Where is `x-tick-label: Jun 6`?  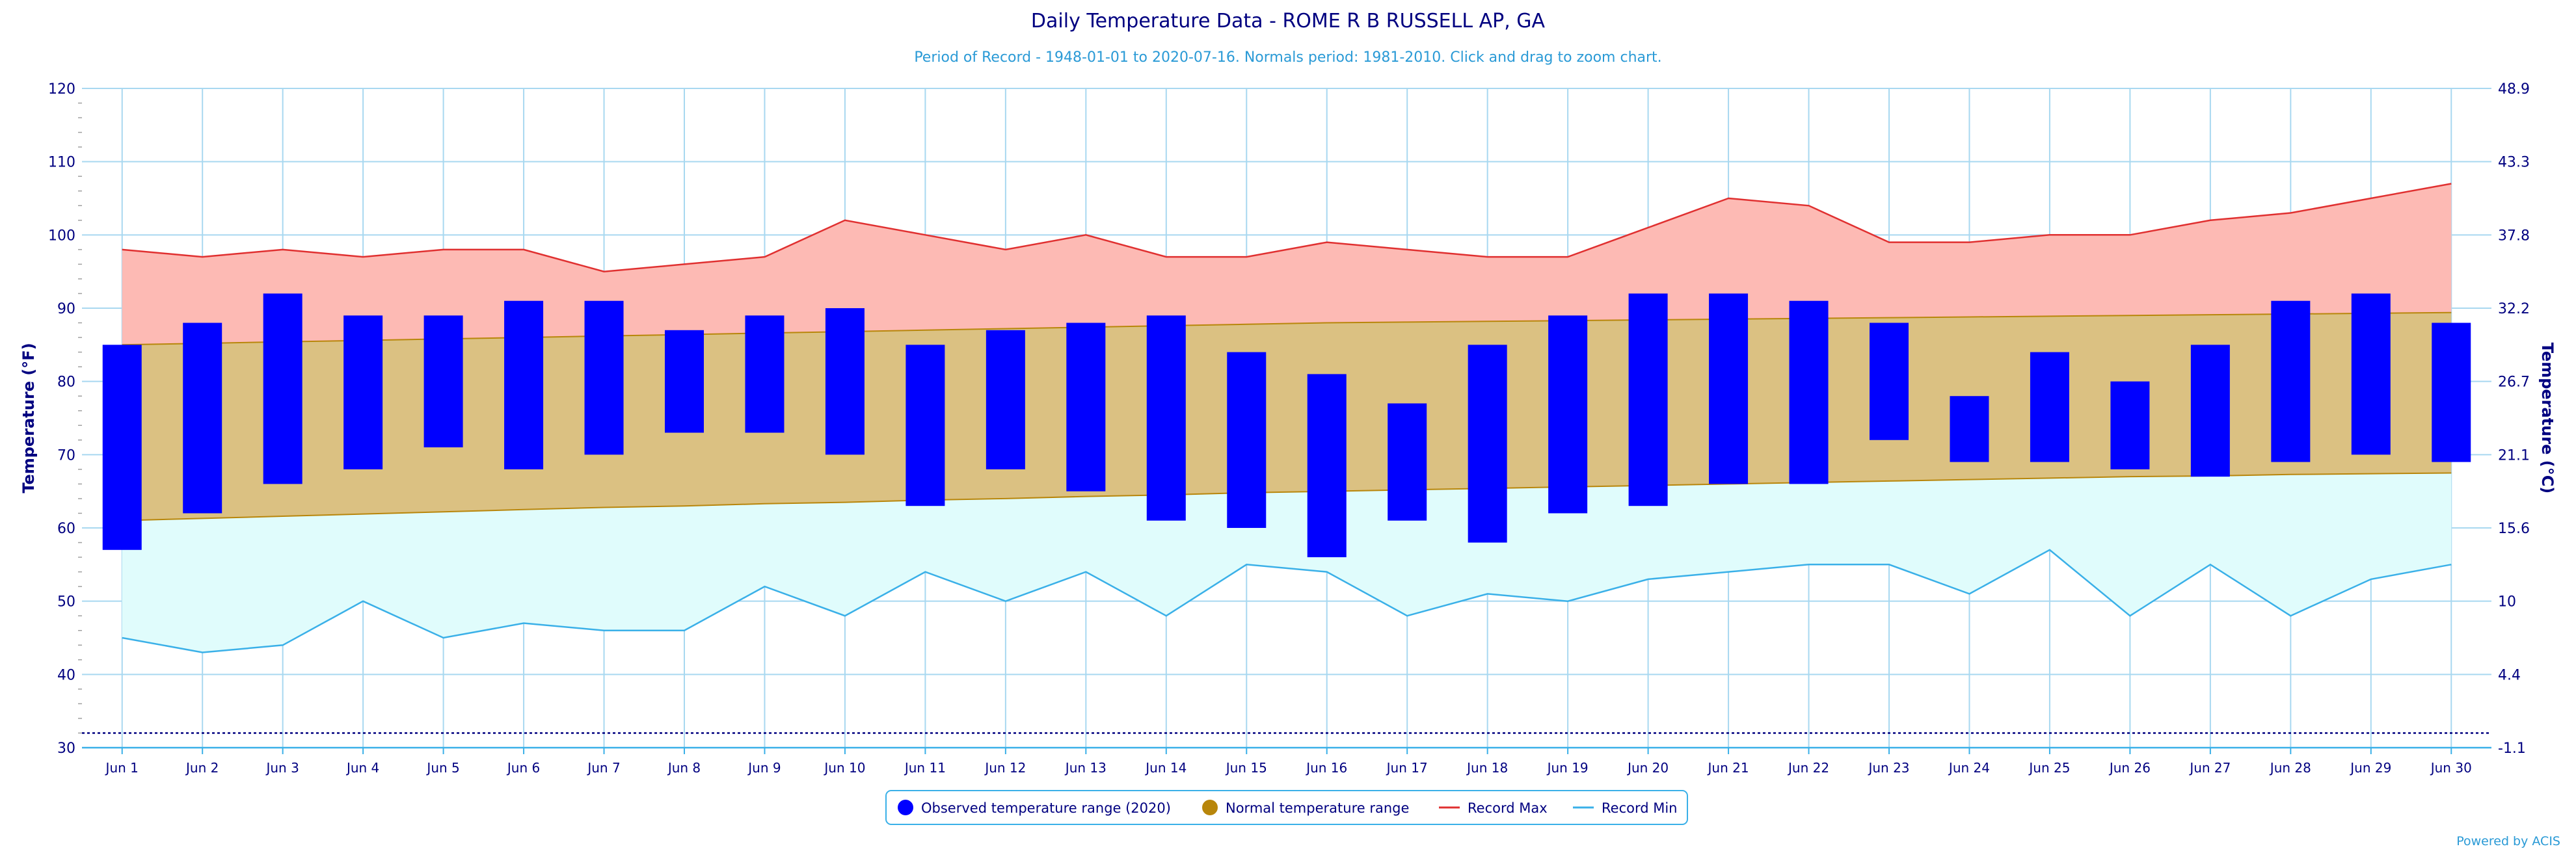
x-tick-label: Jun 6 is located at coordinates (523, 768).